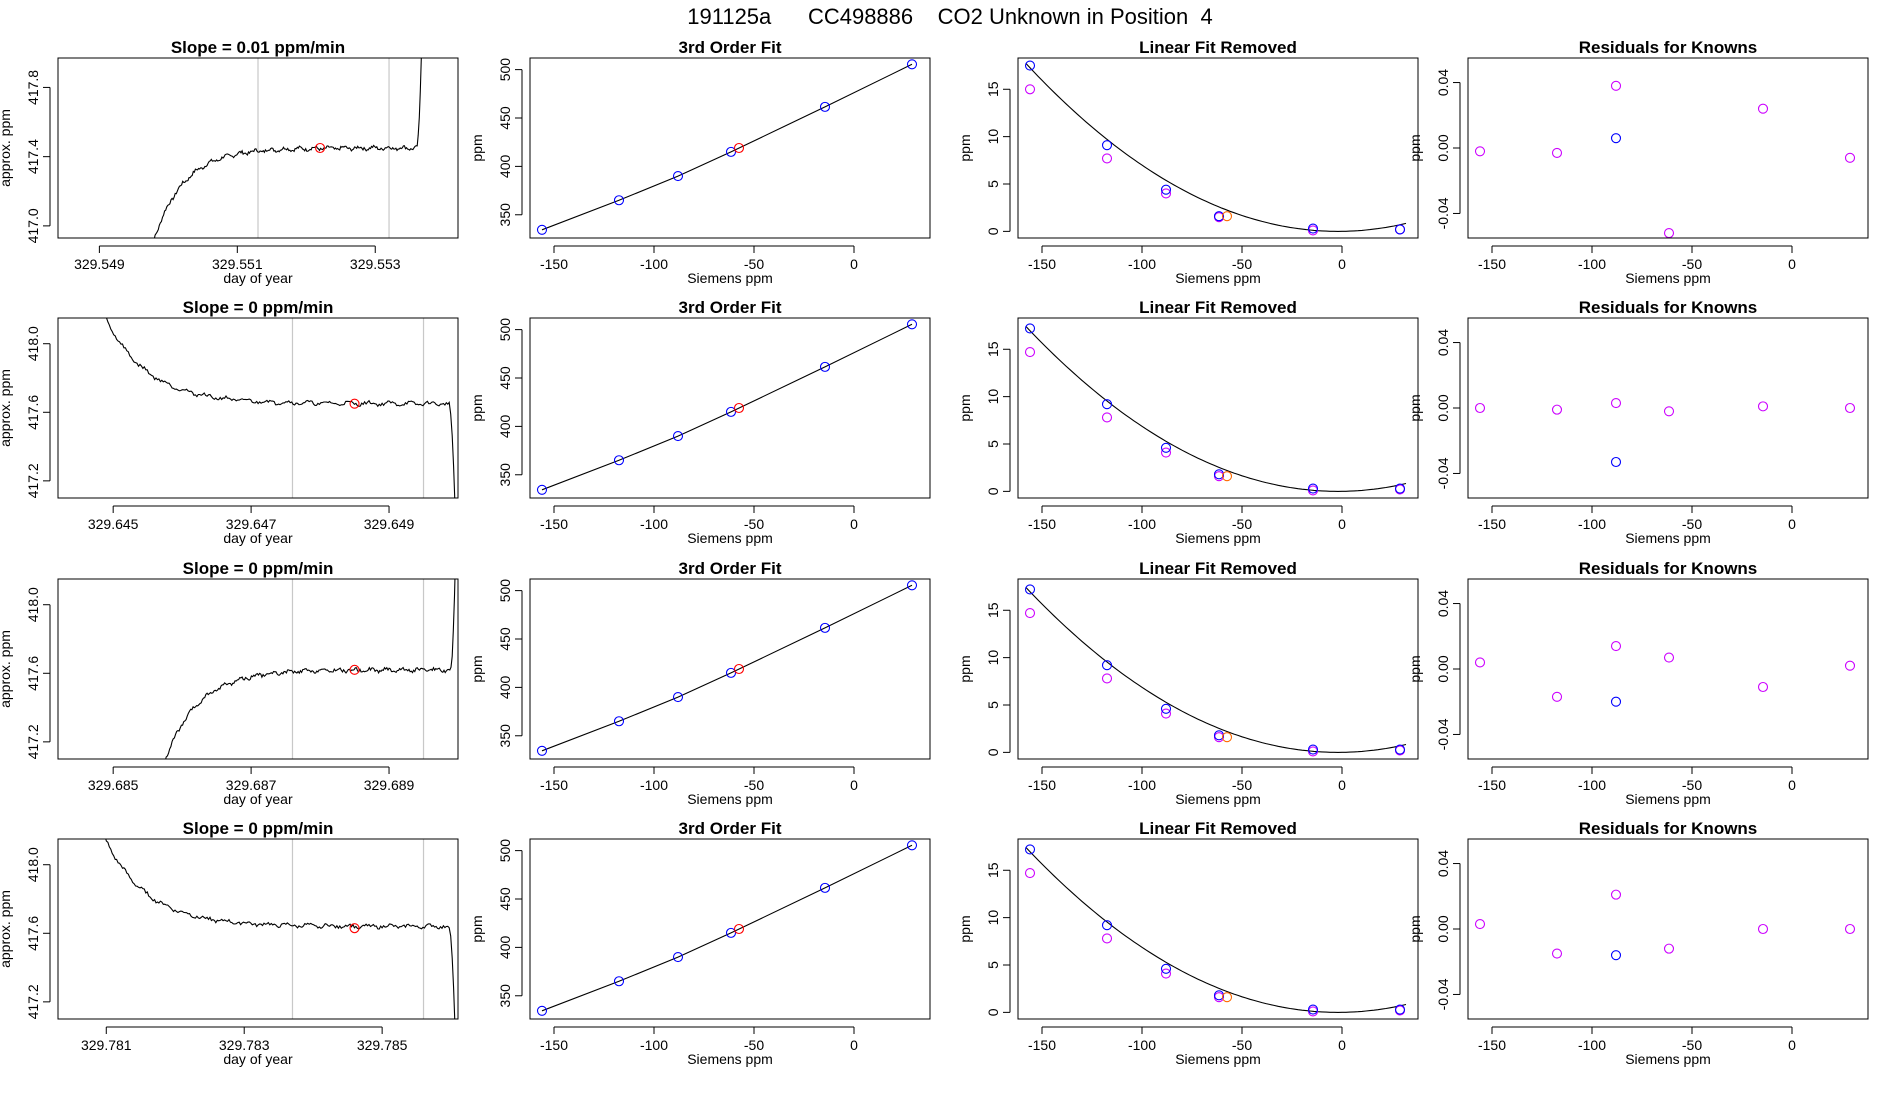 The height and width of the screenshot is (1100, 1900). Describe the element at coordinates (993, 444) in the screenshot. I see `y-tick-label: 5` at that location.